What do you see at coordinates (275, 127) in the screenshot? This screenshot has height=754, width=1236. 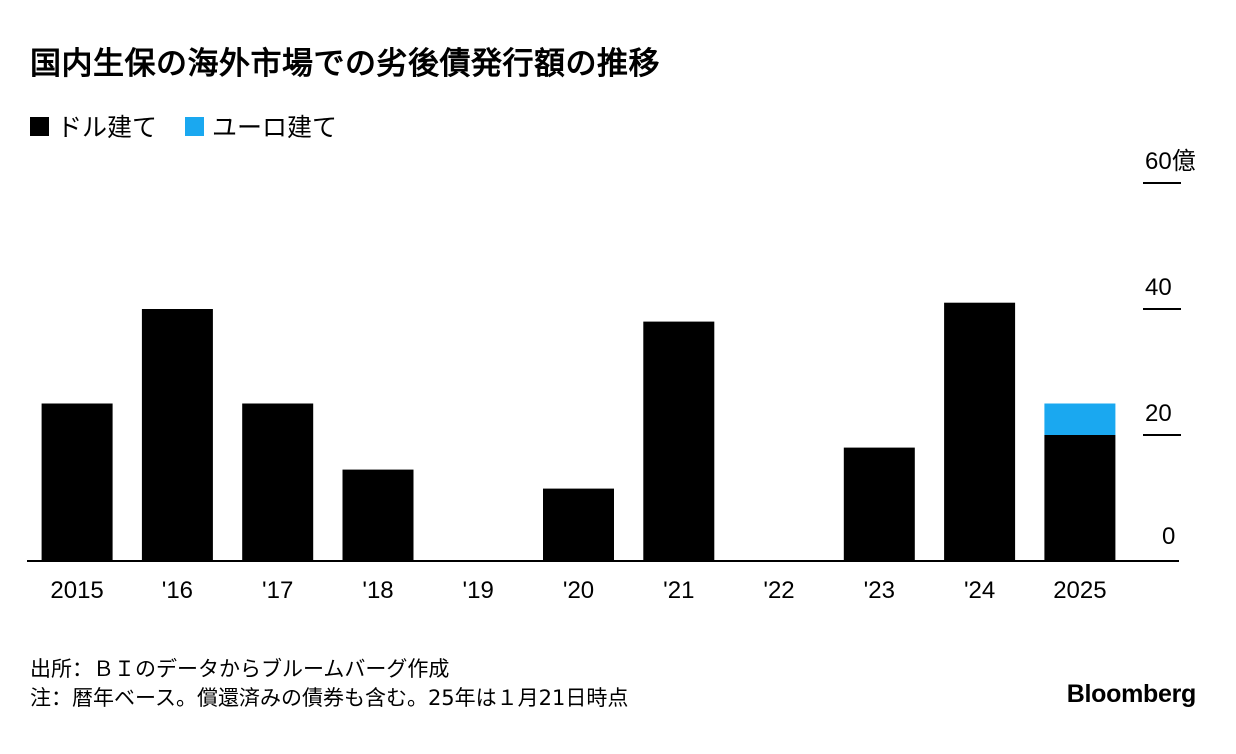 I see `legend-label-eur: ユーロ建て` at bounding box center [275, 127].